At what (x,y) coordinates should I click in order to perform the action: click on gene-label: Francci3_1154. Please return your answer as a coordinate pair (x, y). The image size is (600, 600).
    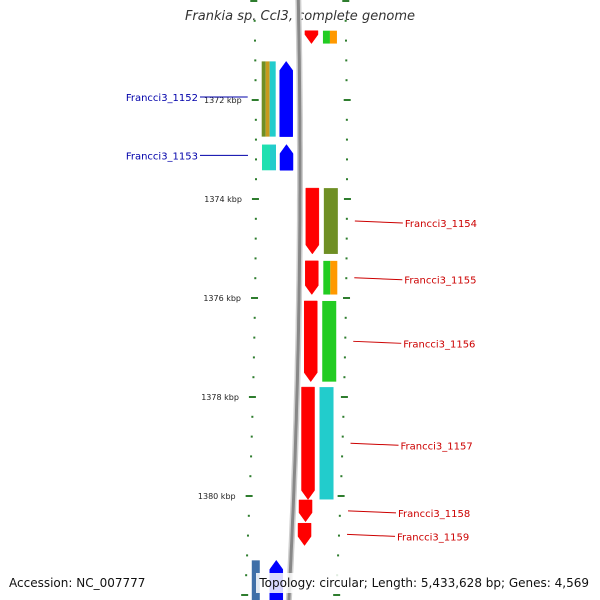
    Looking at the image, I should click on (441, 224).